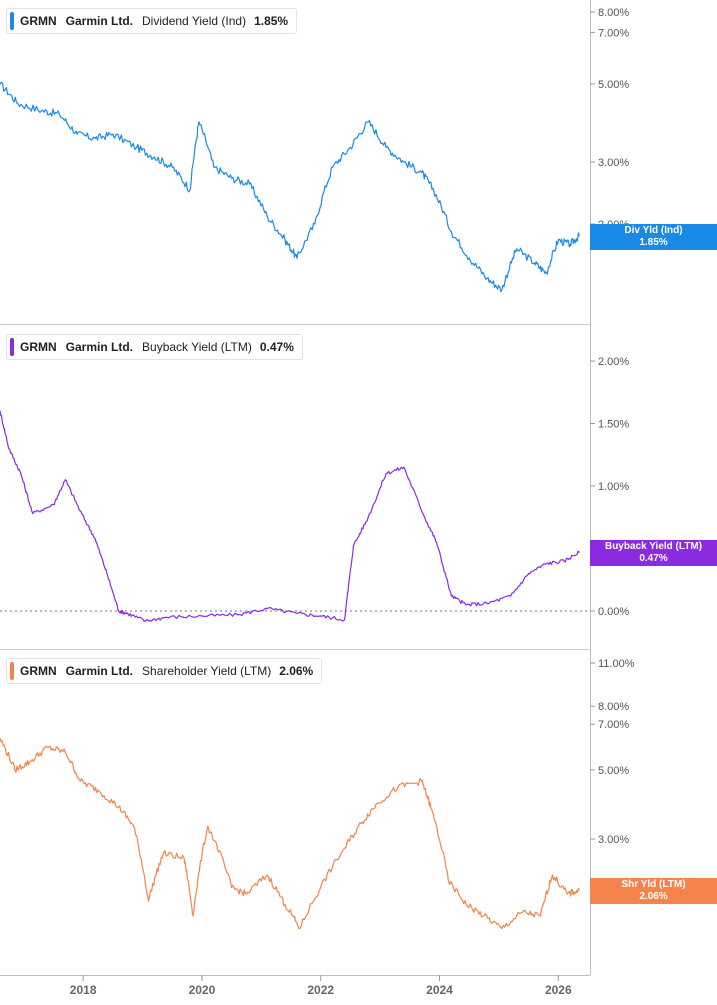  What do you see at coordinates (613, 425) in the screenshot?
I see `y-tick-label: 1.50%` at bounding box center [613, 425].